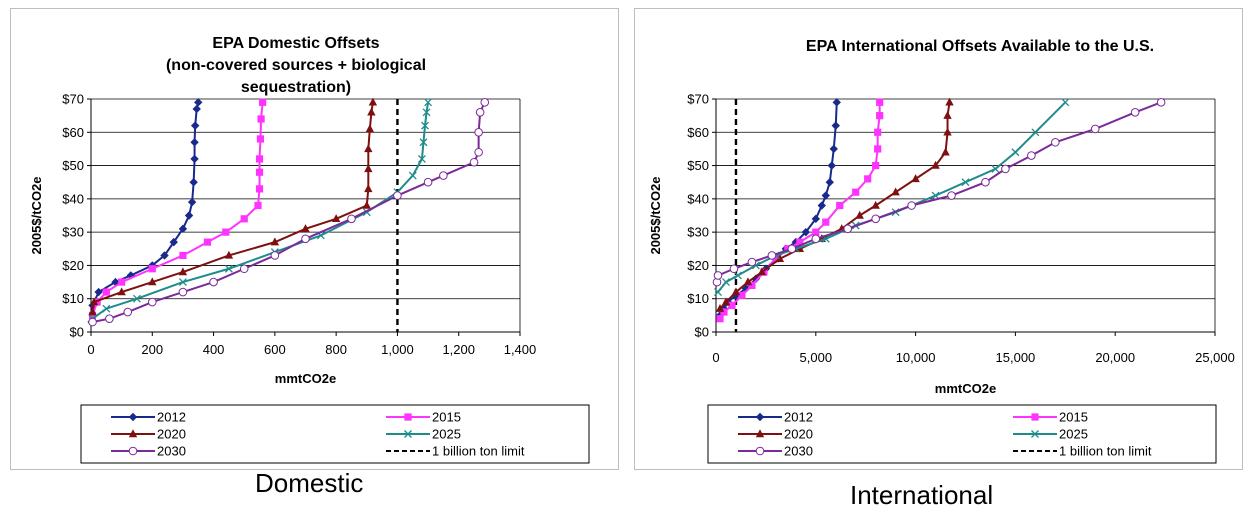  Describe the element at coordinates (520, 349) in the screenshot. I see `x-tick-label: 1,400` at that location.